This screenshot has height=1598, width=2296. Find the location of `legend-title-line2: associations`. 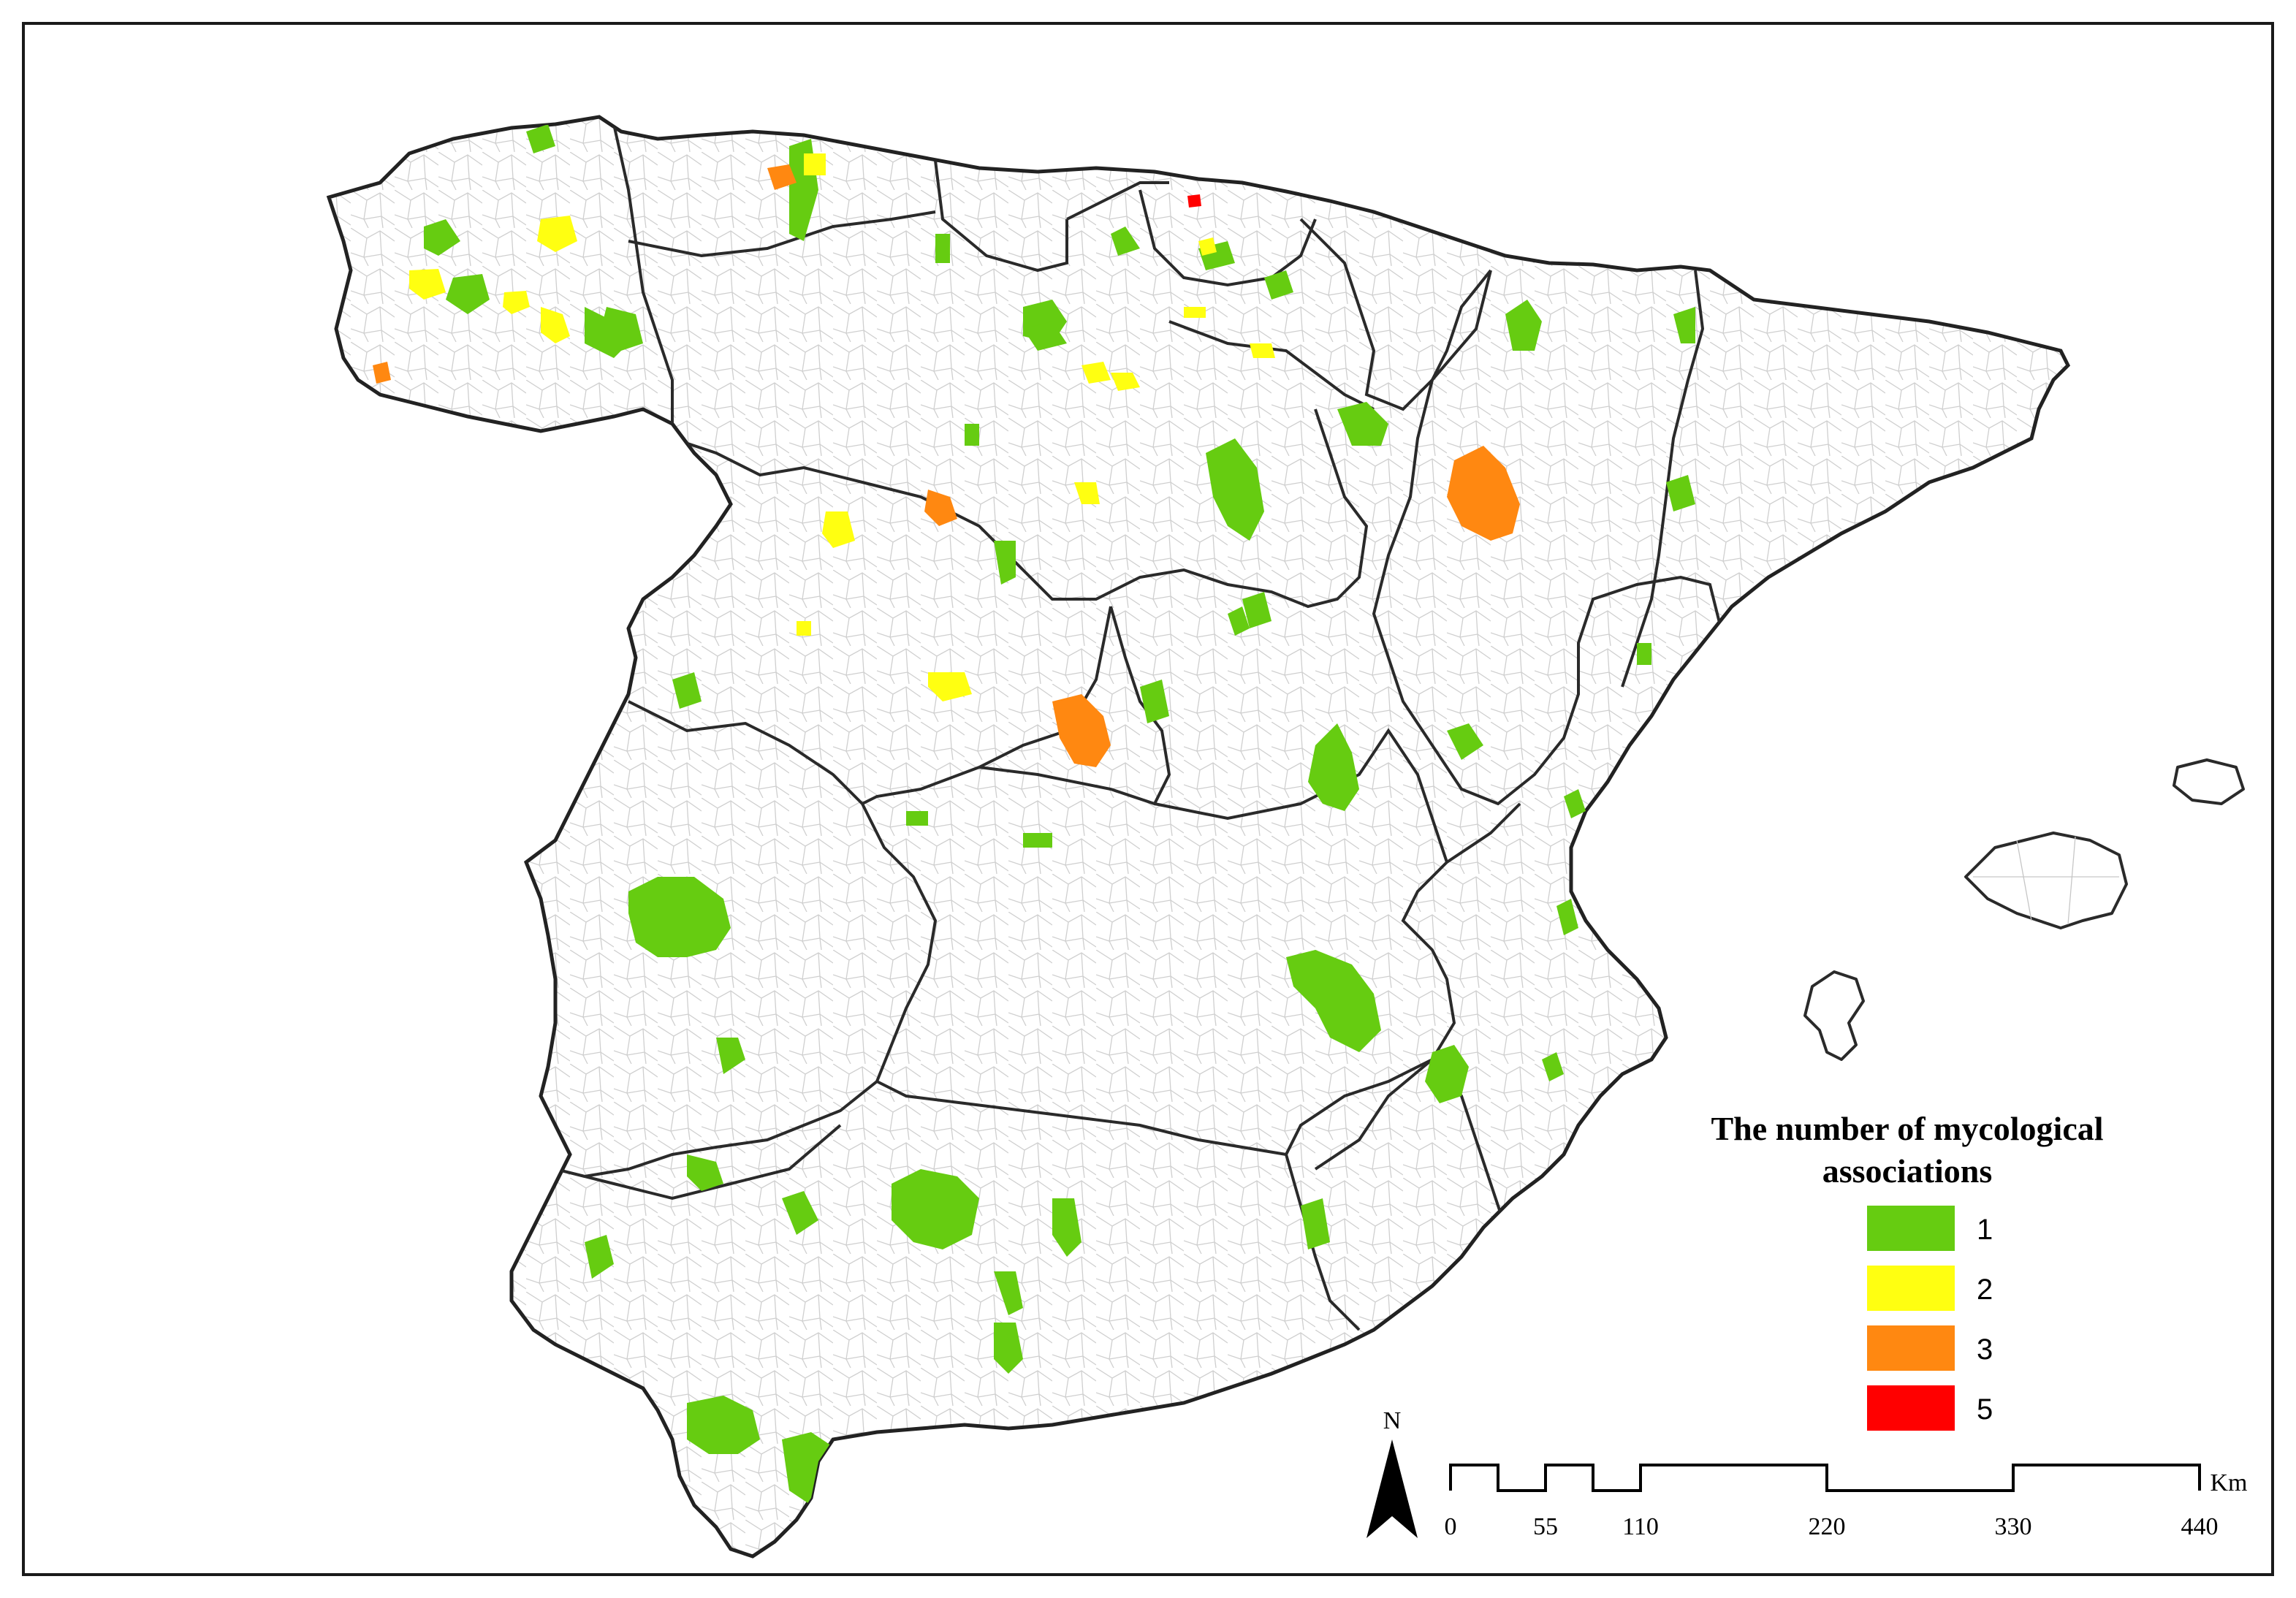

legend-title-line2: associations is located at coordinates (1908, 1171).